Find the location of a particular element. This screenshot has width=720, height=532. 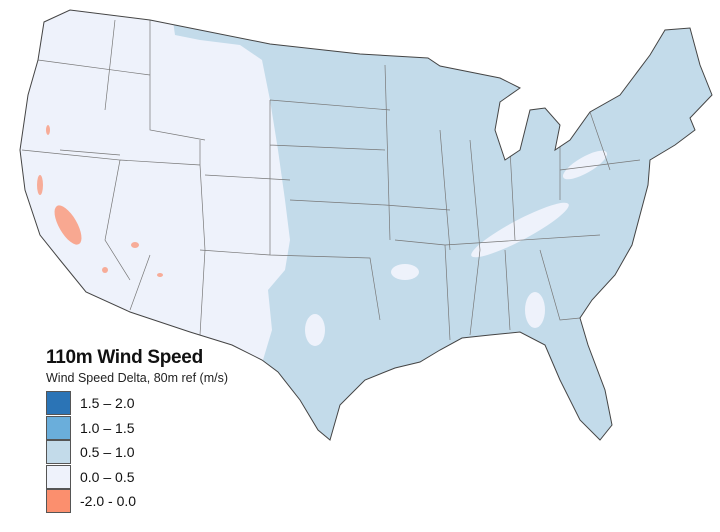

legend-item: -2.0 - 0.0 is located at coordinates (137, 501).